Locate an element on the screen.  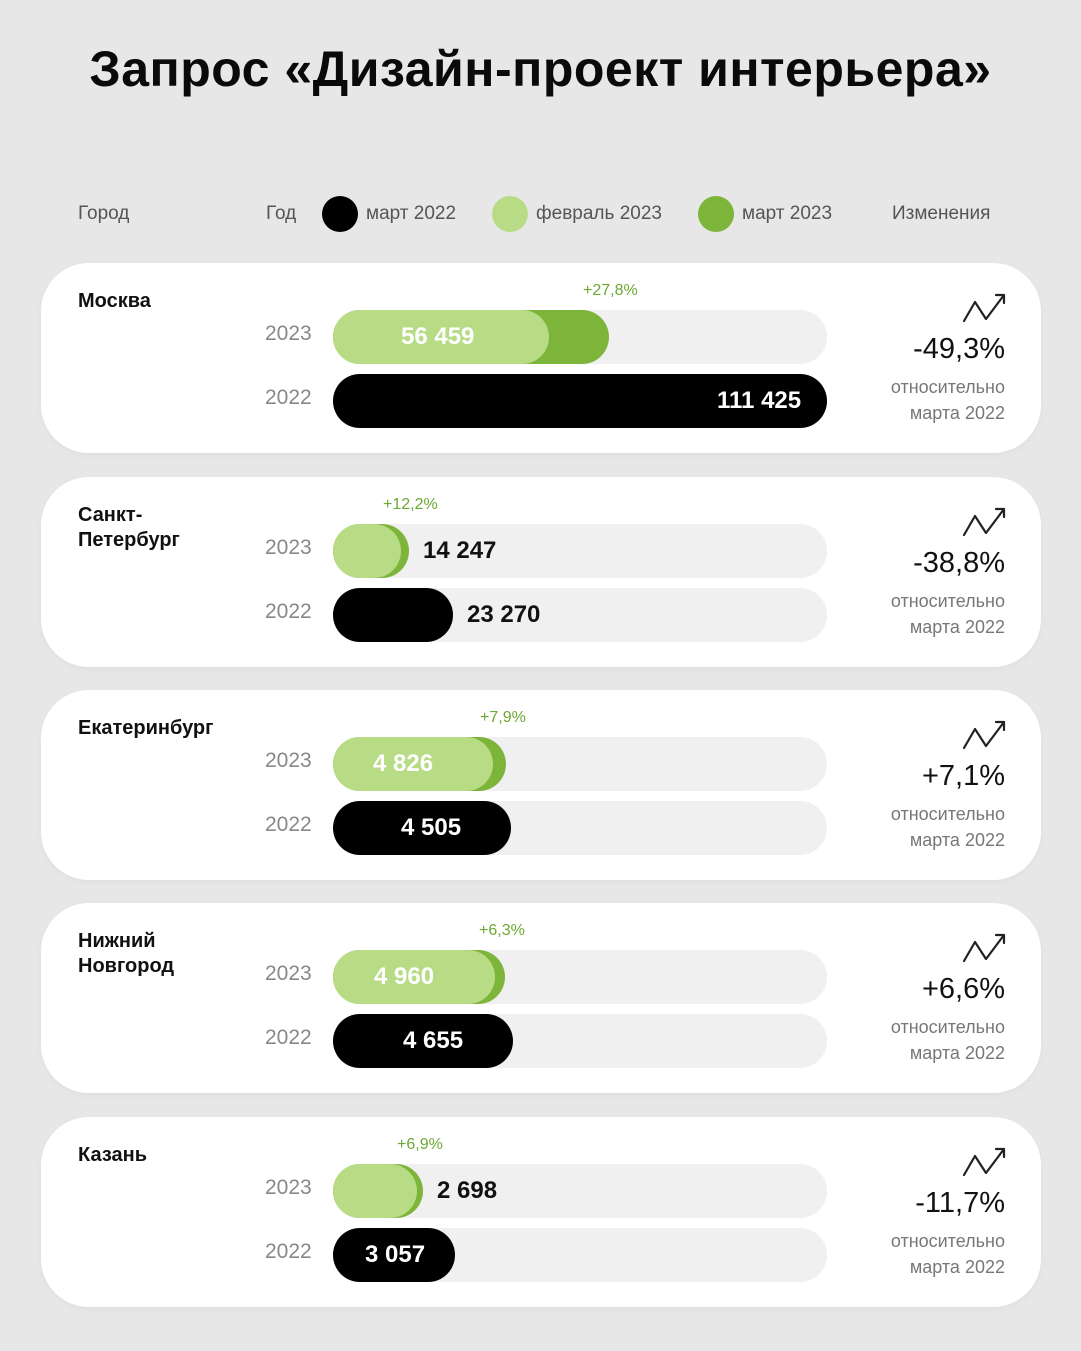
value-mar2022: 4 655 is located at coordinates (433, 1040).